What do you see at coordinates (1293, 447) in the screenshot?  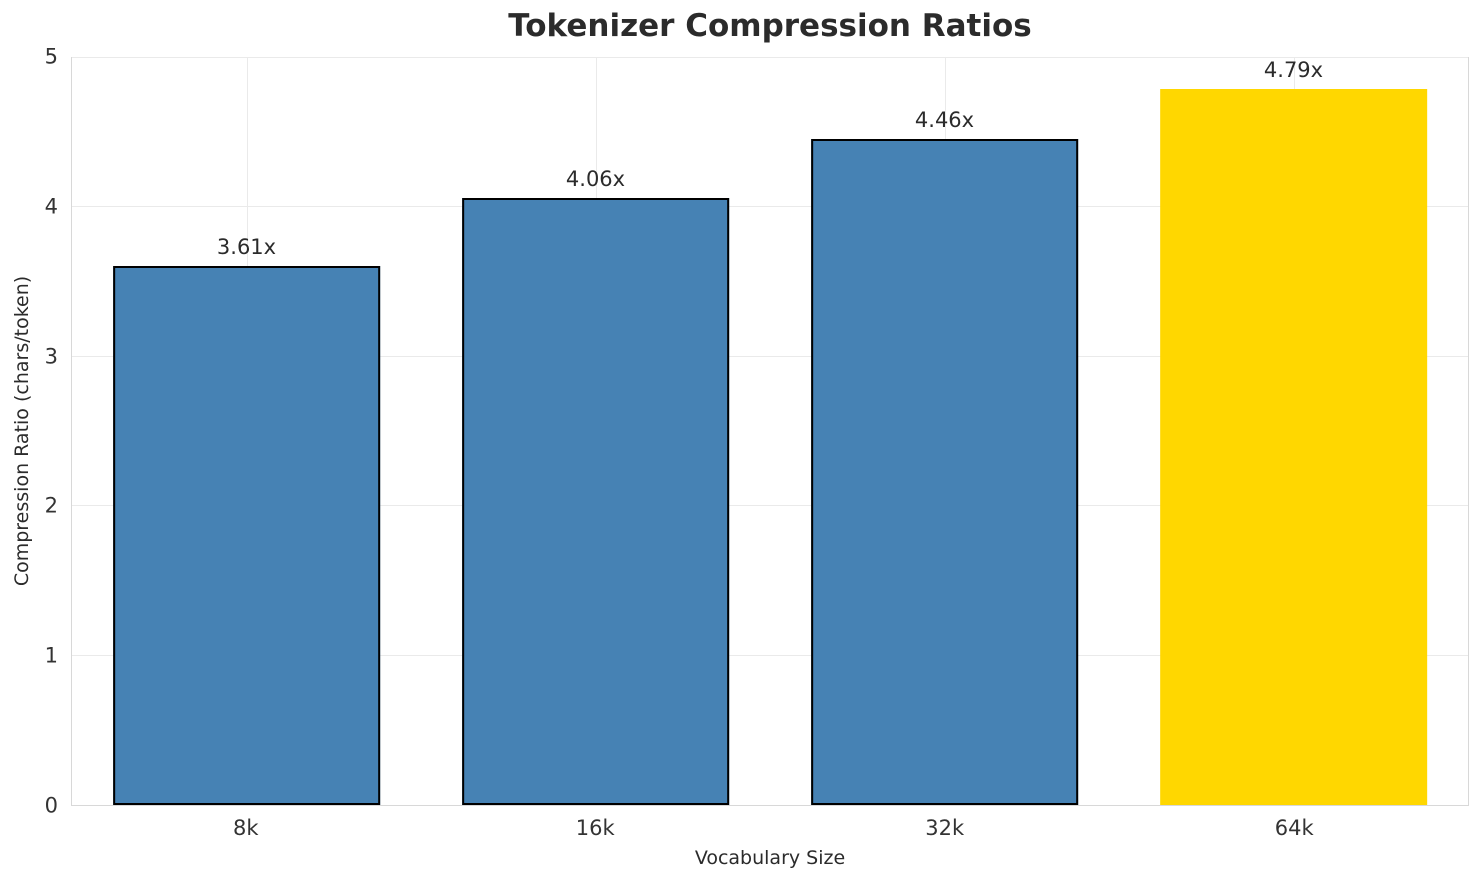 I see `bar-64k` at bounding box center [1293, 447].